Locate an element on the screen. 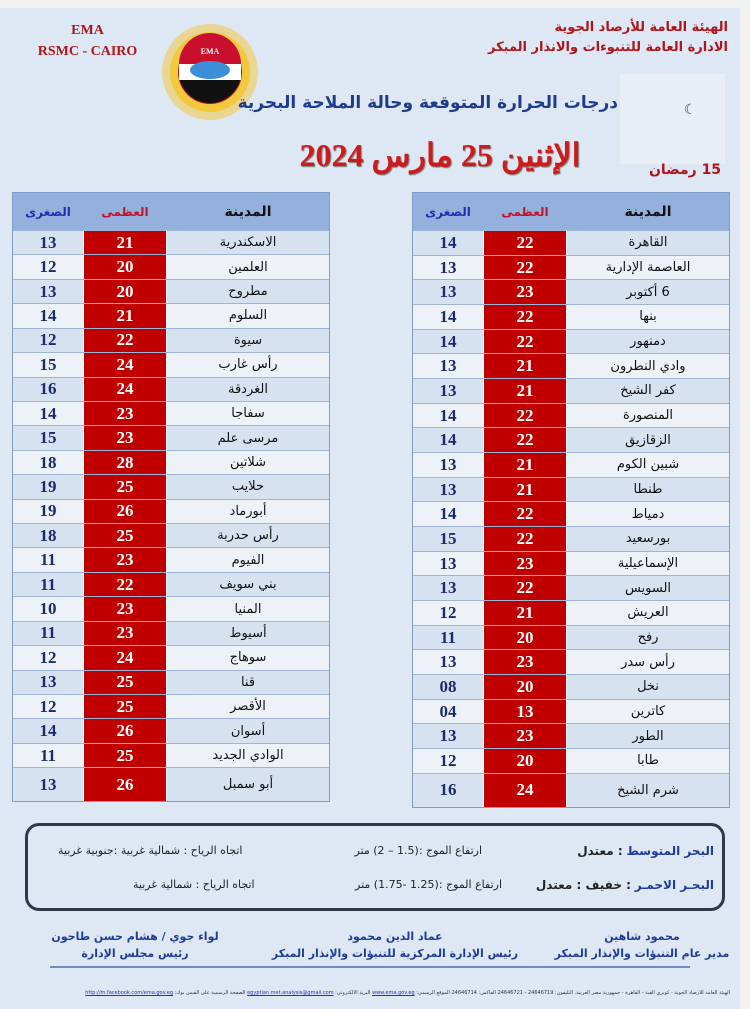 The image size is (750, 1009). city-name: سيوة is located at coordinates (248, 340).